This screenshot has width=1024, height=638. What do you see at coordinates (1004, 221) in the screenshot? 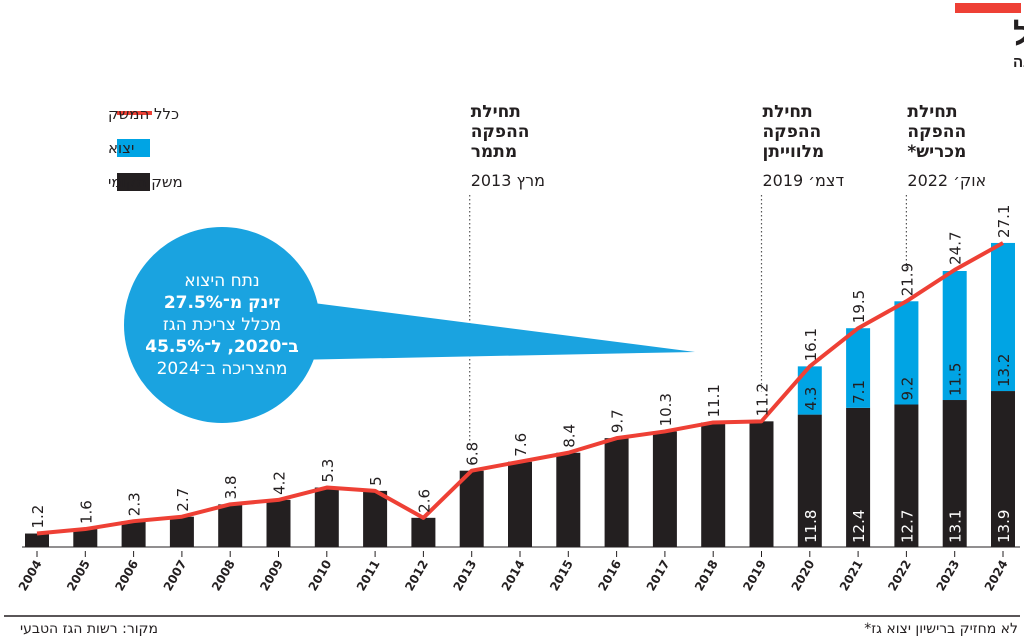
I see `total-value-label: 27.1` at bounding box center [1004, 221].